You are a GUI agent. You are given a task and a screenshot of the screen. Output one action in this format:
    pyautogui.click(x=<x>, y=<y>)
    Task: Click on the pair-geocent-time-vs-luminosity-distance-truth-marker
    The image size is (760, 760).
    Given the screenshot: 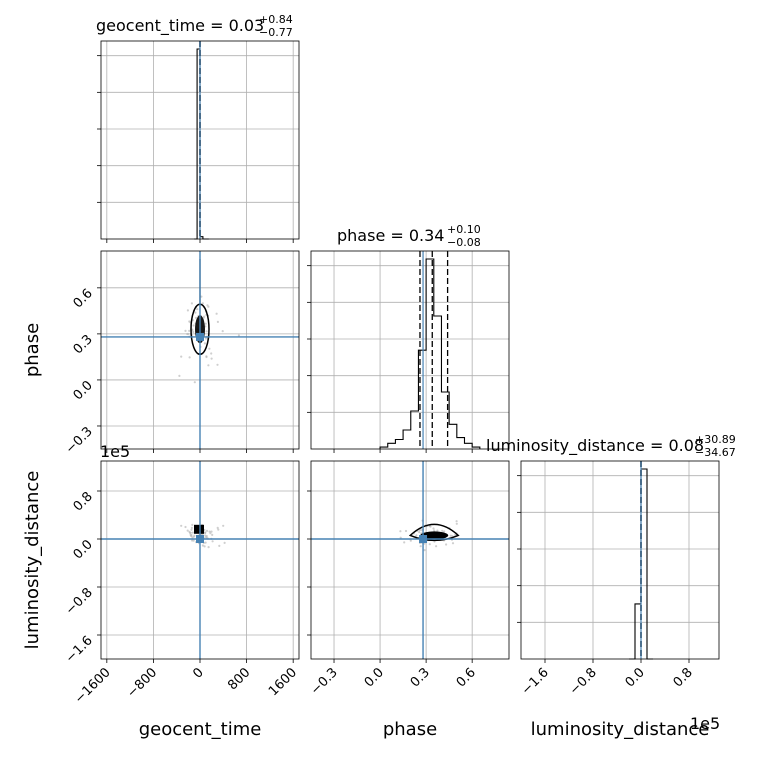 What is the action you would take?
    pyautogui.click(x=200, y=539)
    